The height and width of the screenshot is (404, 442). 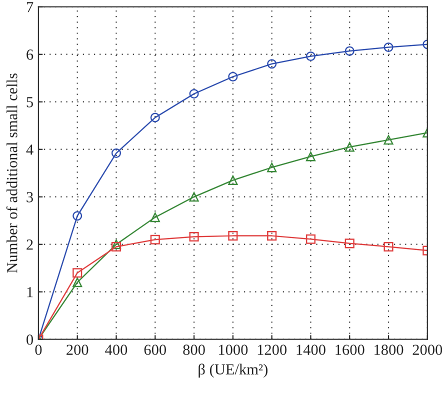 What do you see at coordinates (30, 55) in the screenshot?
I see `y-tick-label: 6` at bounding box center [30, 55].